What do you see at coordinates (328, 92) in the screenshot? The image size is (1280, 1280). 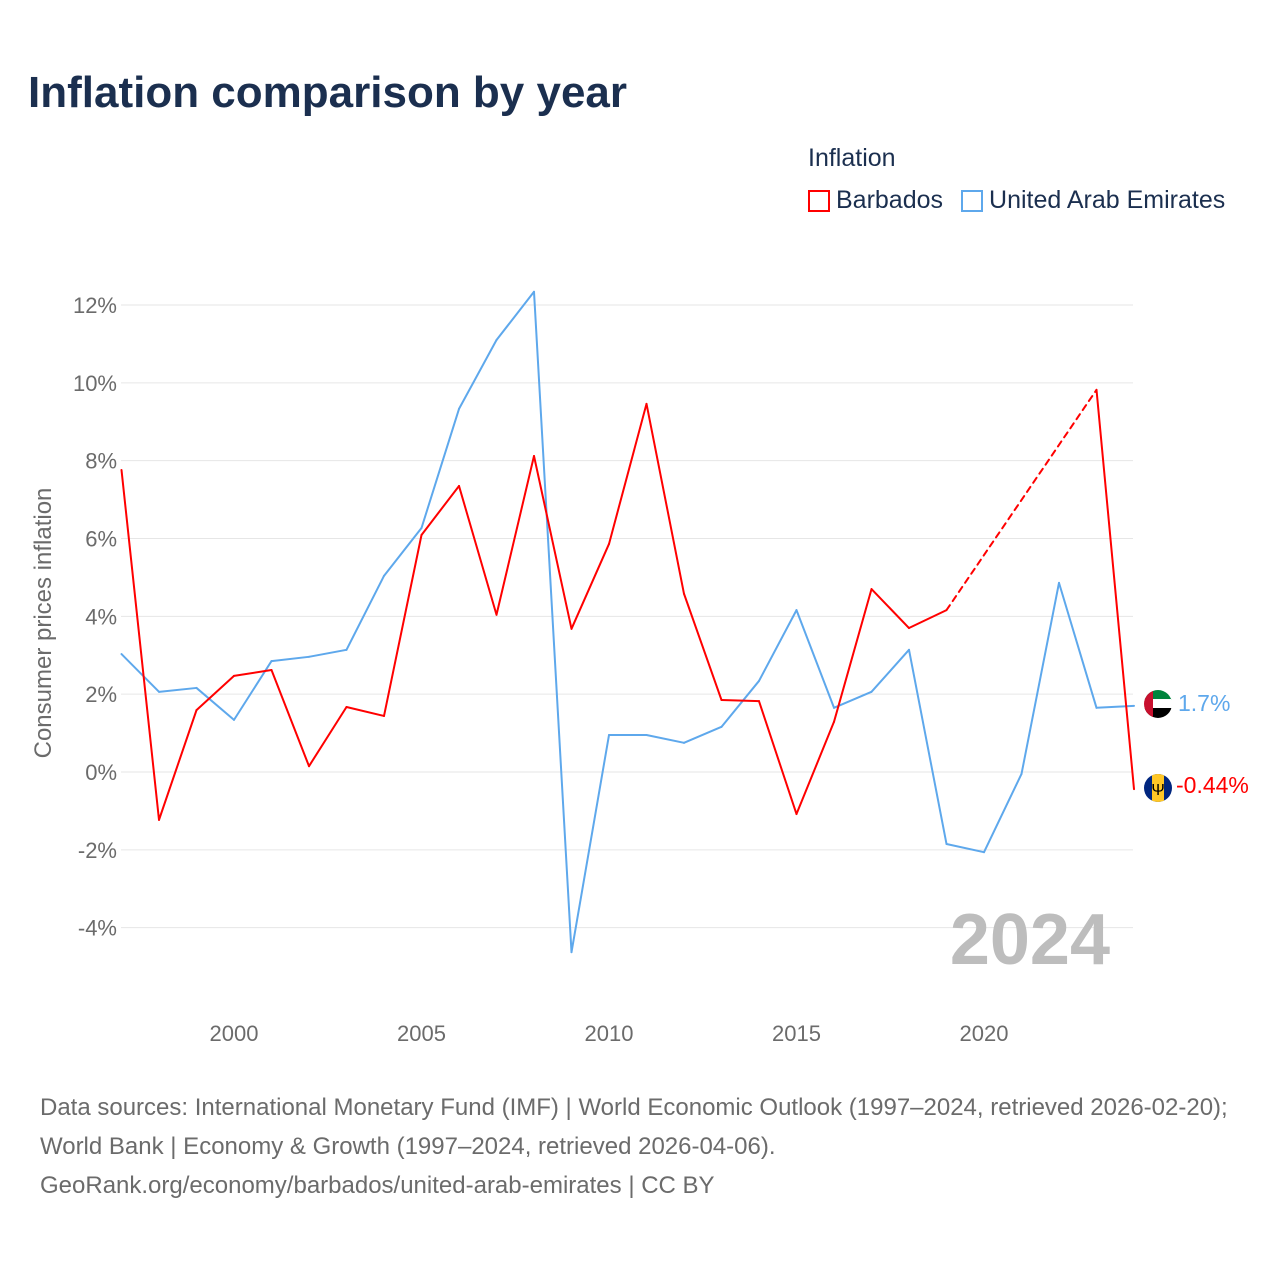 I see `chart-title: Inflation comparison by year` at bounding box center [328, 92].